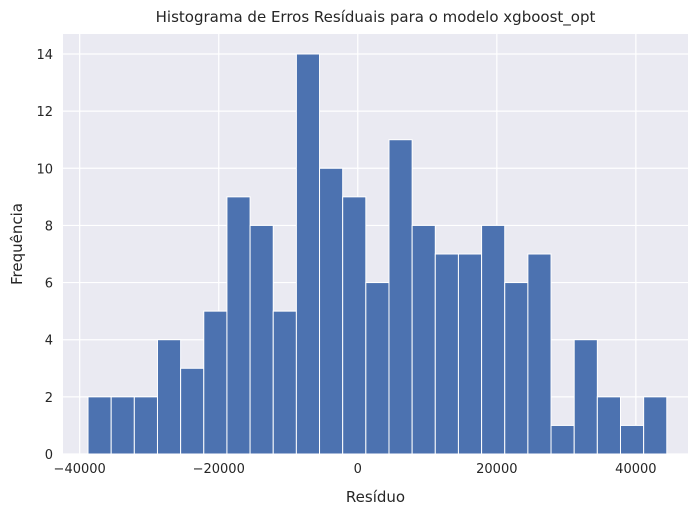 Image resolution: width=695 pixels, height=516 pixels. I want to click on x-tick-label: −20000, so click(219, 469).